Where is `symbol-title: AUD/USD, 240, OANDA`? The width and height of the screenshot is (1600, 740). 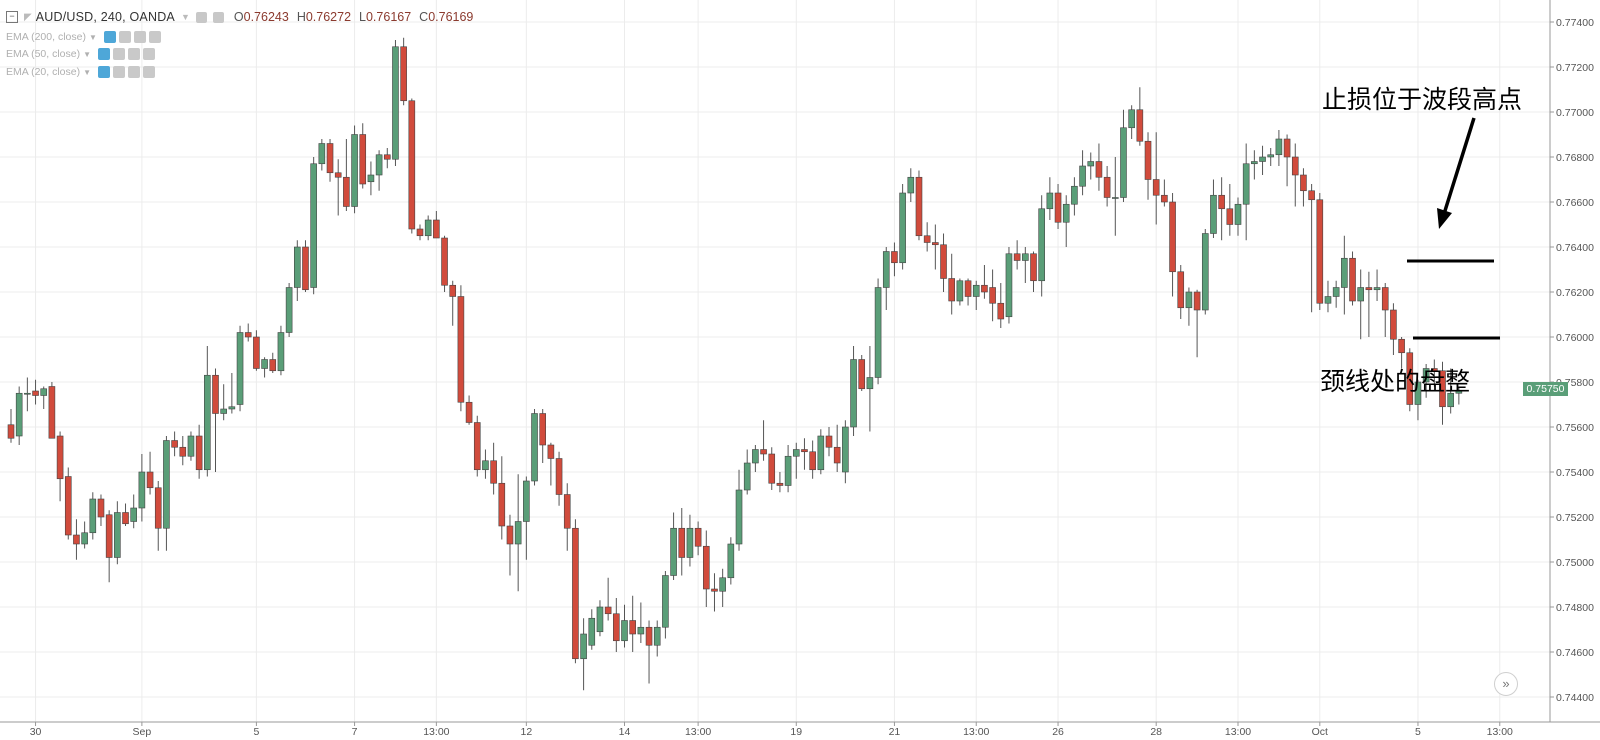
symbol-title: AUD/USD, 240, OANDA is located at coordinates (105, 17).